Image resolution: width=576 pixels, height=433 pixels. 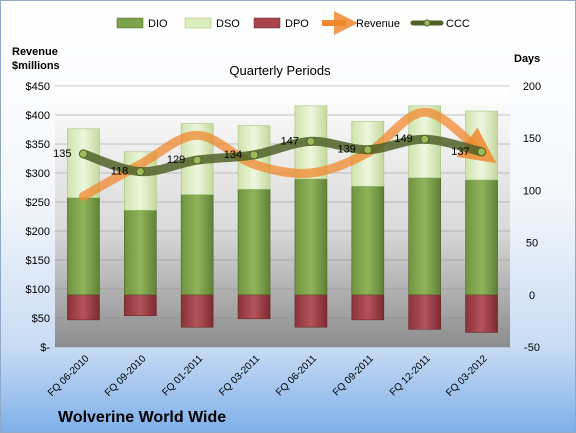 I want to click on ccc-data-label: 139, so click(x=346, y=150).